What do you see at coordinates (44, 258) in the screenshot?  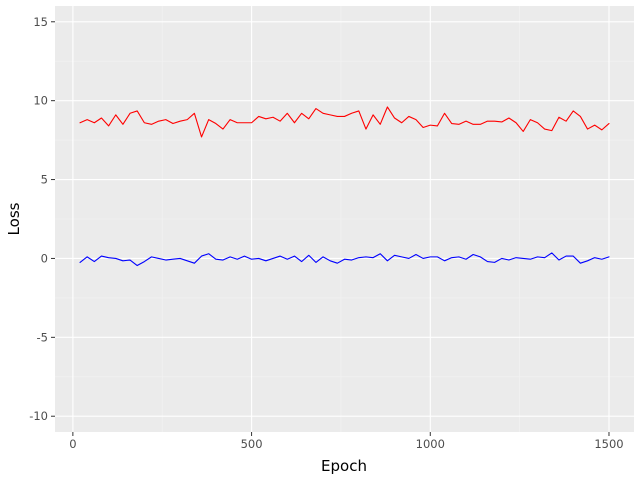 I see `y-tick-label: 0` at bounding box center [44, 258].